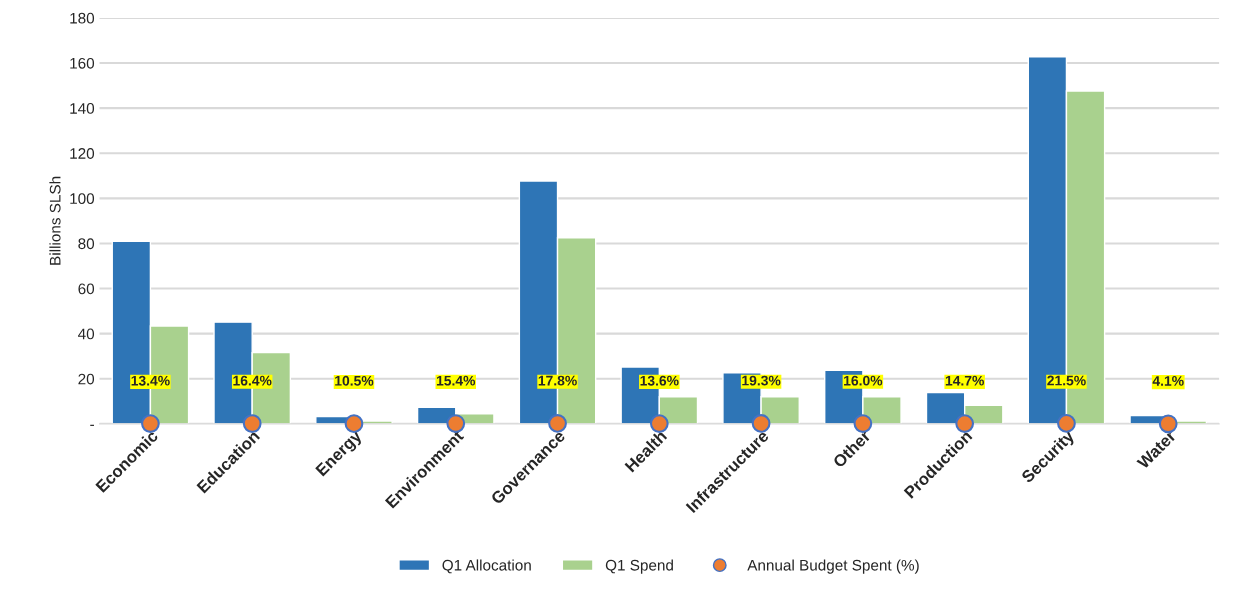 Image resolution: width=1244 pixels, height=597 pixels. Describe the element at coordinates (863, 380) in the screenshot. I see `data-label: 16.0%` at that location.